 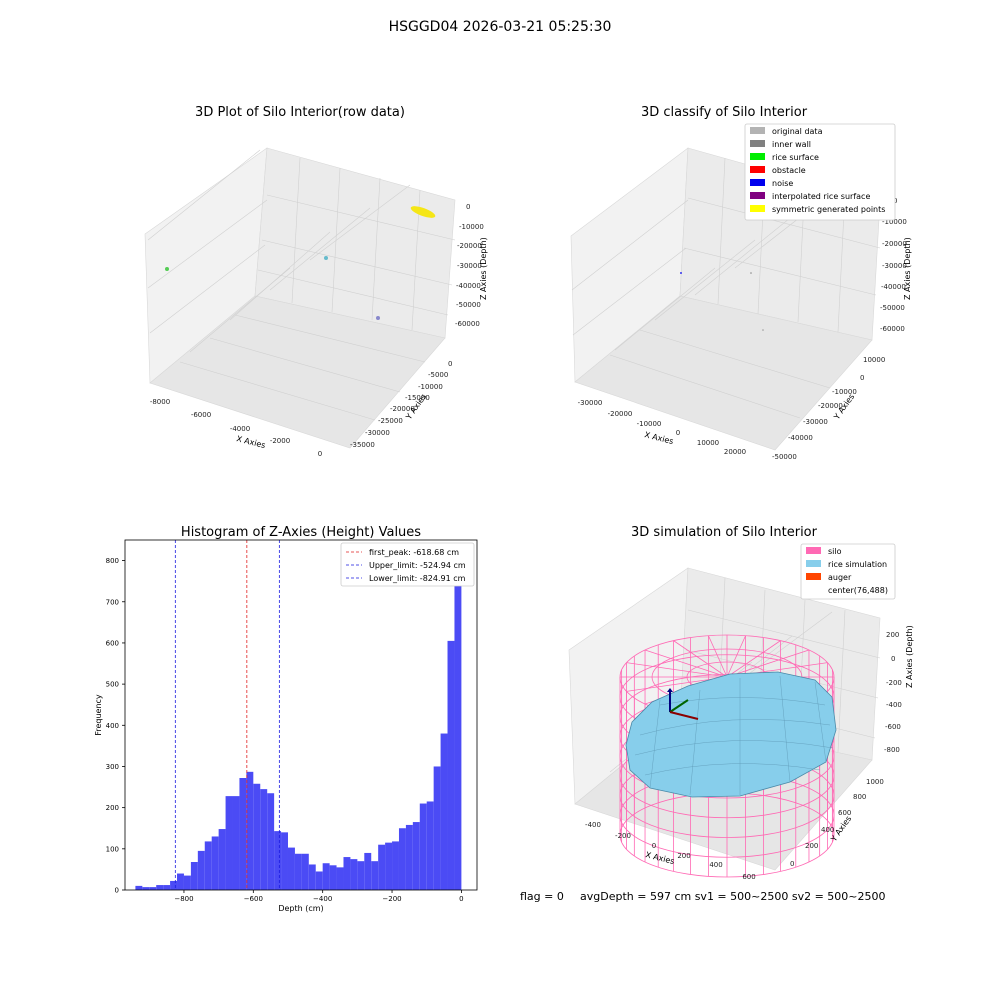 What do you see at coordinates (467, 324) in the screenshot?
I see `raw3d-ztick: -60000` at bounding box center [467, 324].